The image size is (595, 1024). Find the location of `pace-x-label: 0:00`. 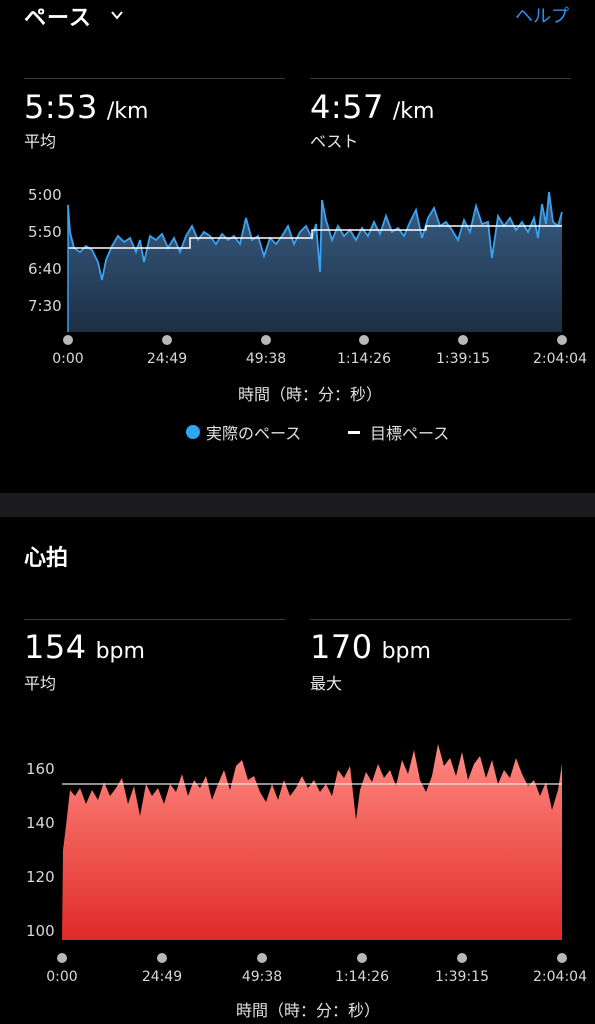

pace-x-label: 0:00 is located at coordinates (68, 359).